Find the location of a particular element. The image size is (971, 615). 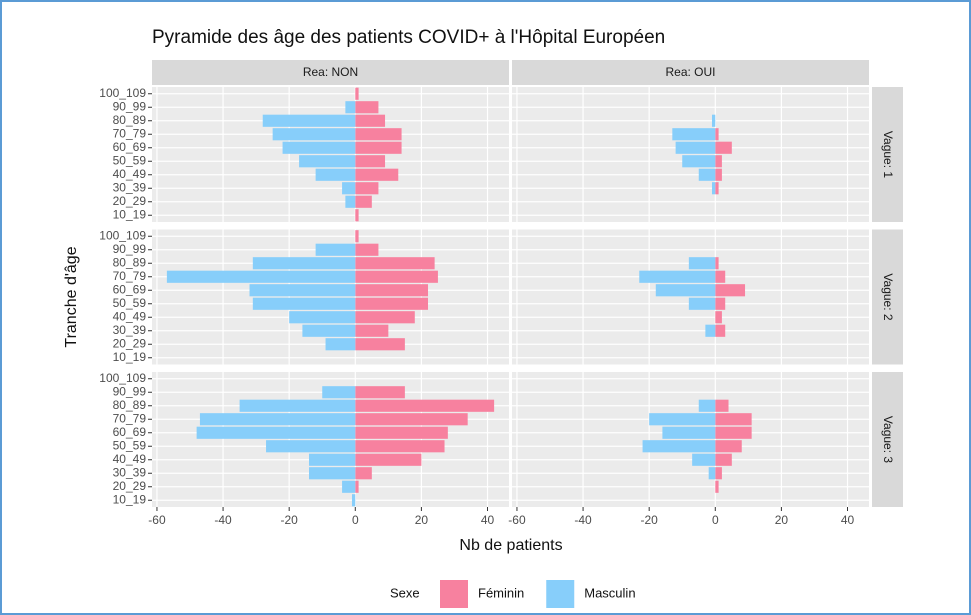

strip-label: Vague: 2 is located at coordinates (888, 296).